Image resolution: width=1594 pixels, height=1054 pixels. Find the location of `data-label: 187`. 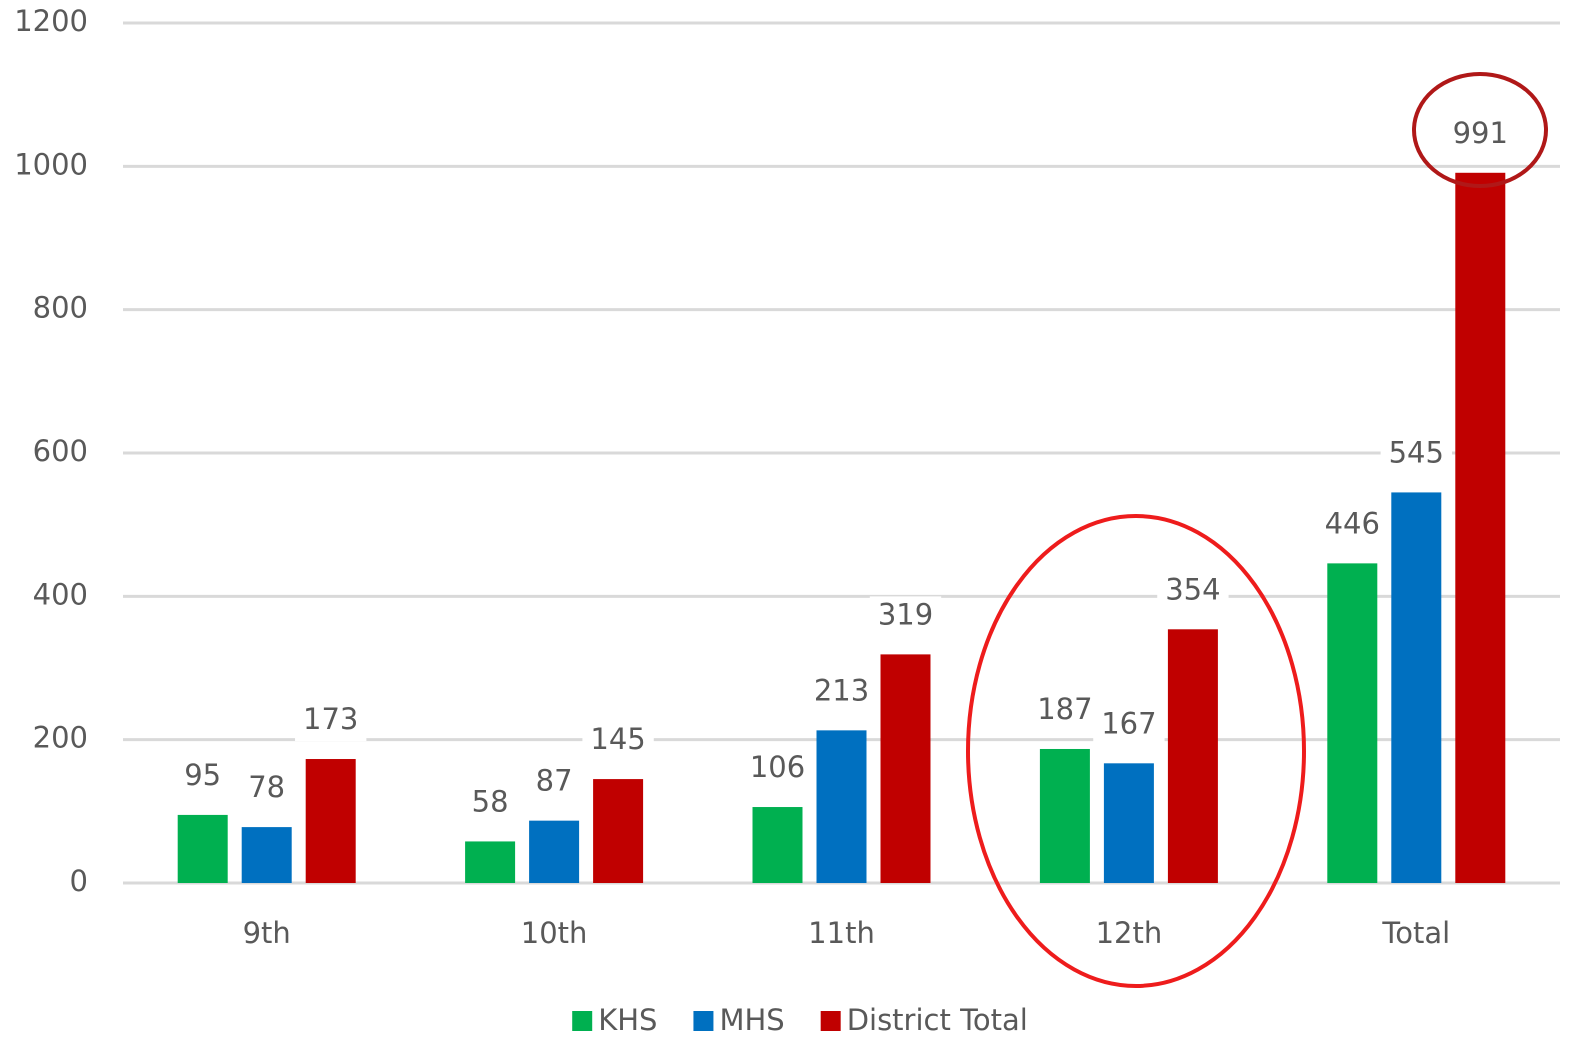

data-label: 187 is located at coordinates (1064, 709).